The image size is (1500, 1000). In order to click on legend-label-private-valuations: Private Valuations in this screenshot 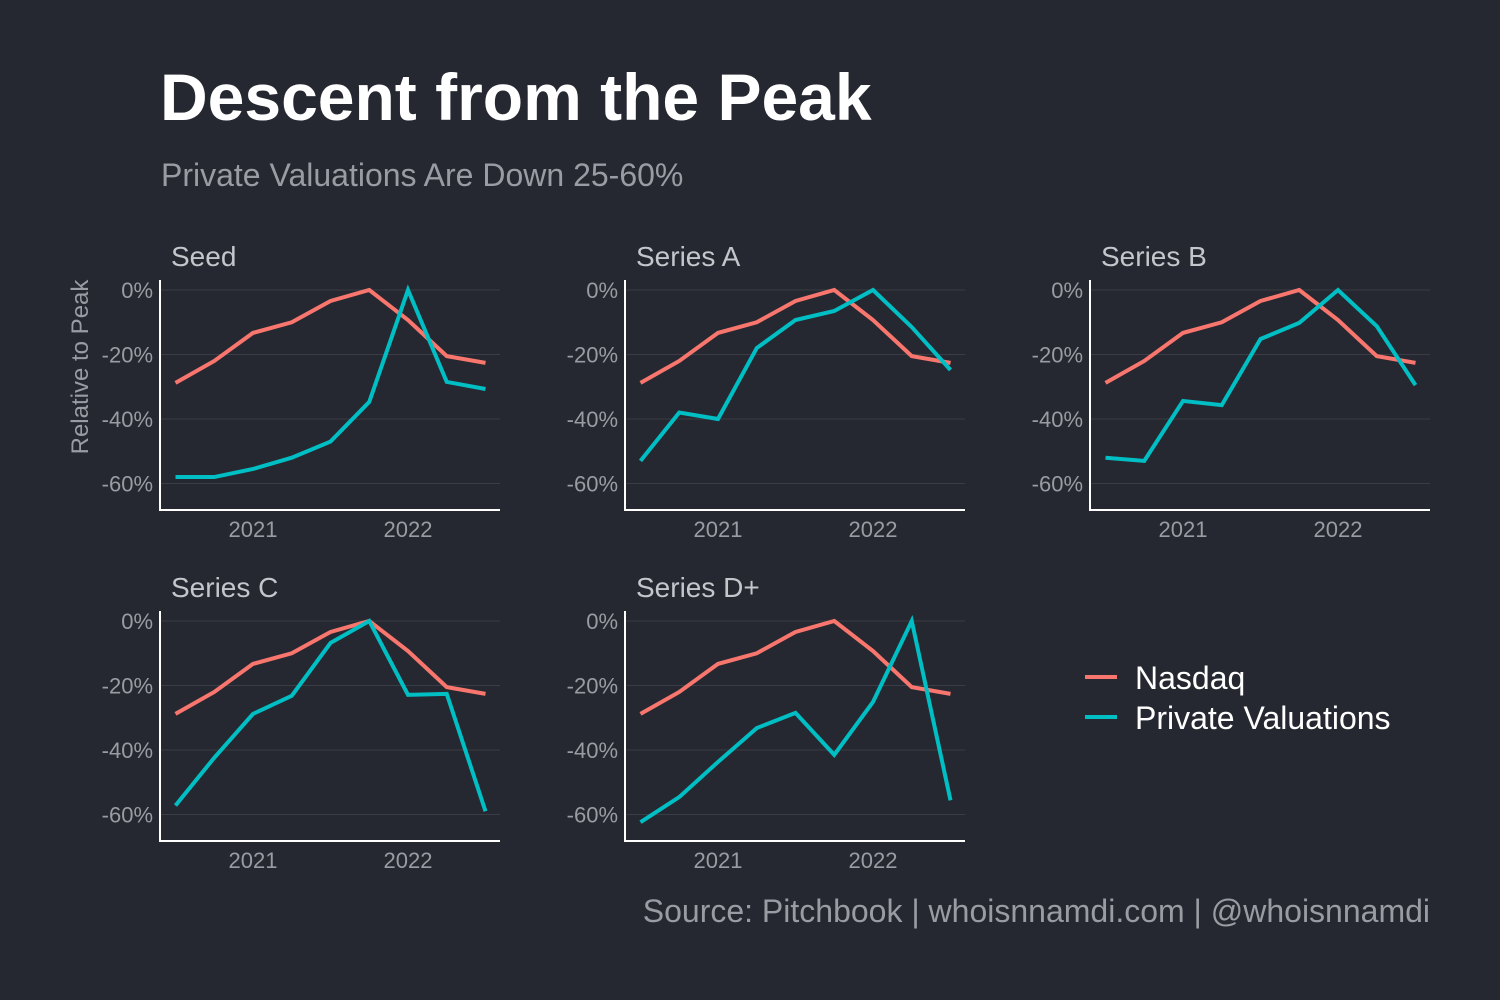, I will do `click(1263, 718)`.